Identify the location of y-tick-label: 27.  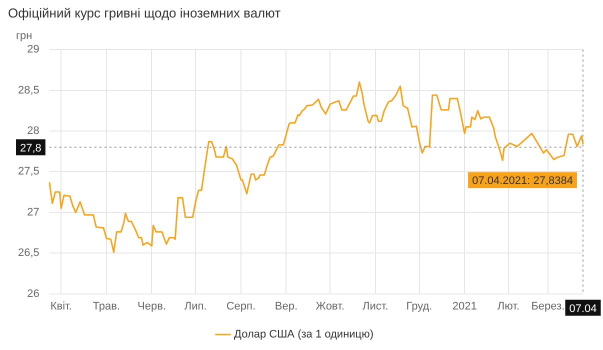
(33, 212).